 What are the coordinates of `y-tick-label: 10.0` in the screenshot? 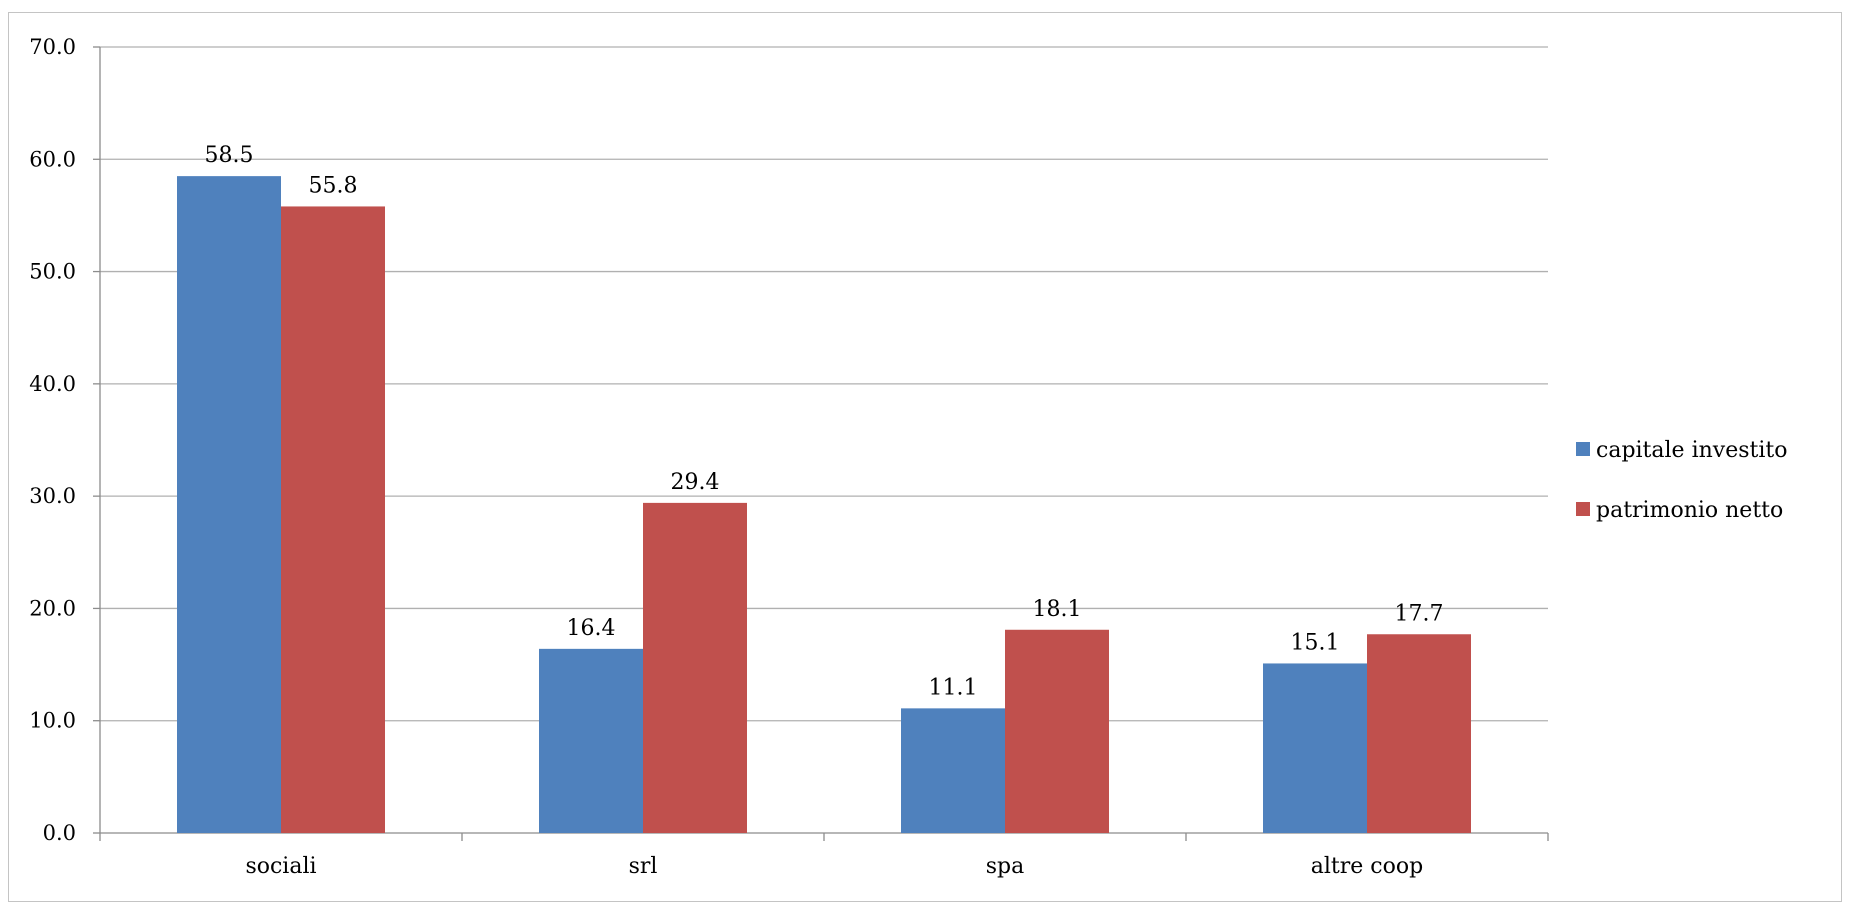 It's located at (52, 721).